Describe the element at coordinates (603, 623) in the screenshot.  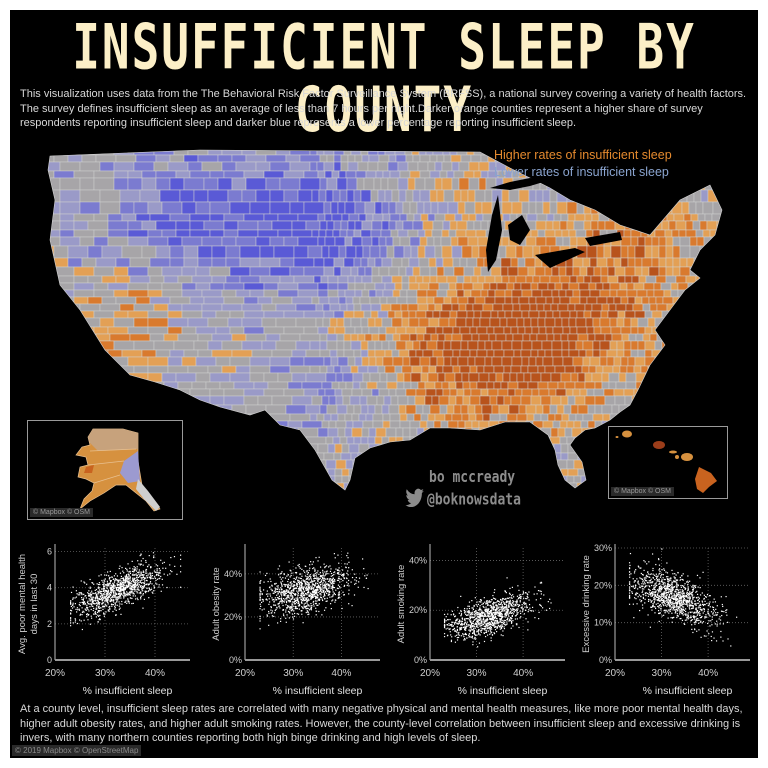
I see `y-tick-label: 10%` at that location.